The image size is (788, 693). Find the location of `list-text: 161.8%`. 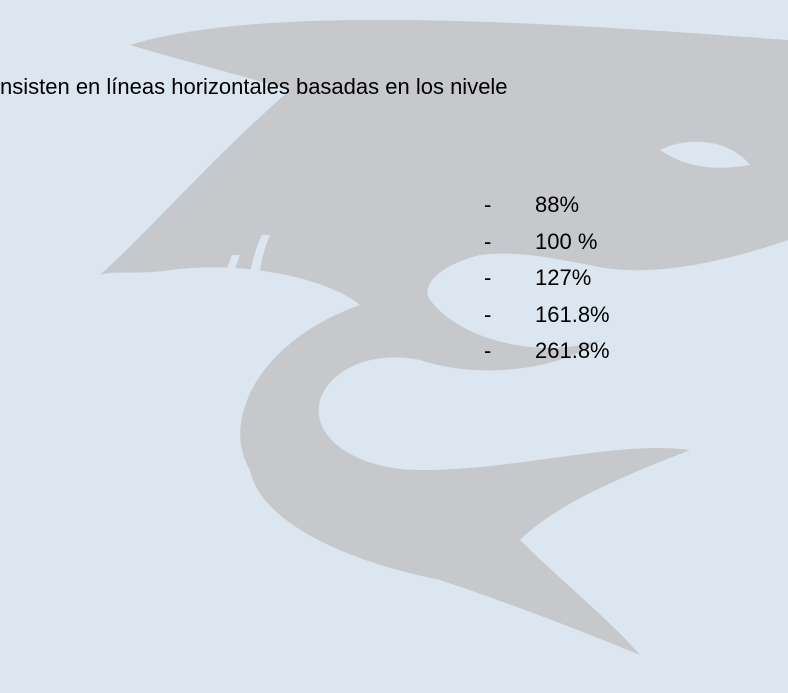

list-text: 161.8% is located at coordinates (572, 314).